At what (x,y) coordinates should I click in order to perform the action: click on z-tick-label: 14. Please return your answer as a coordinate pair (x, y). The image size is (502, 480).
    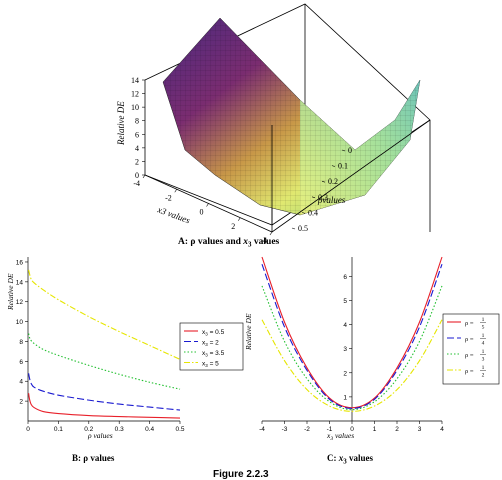
    Looking at the image, I should click on (135, 80).